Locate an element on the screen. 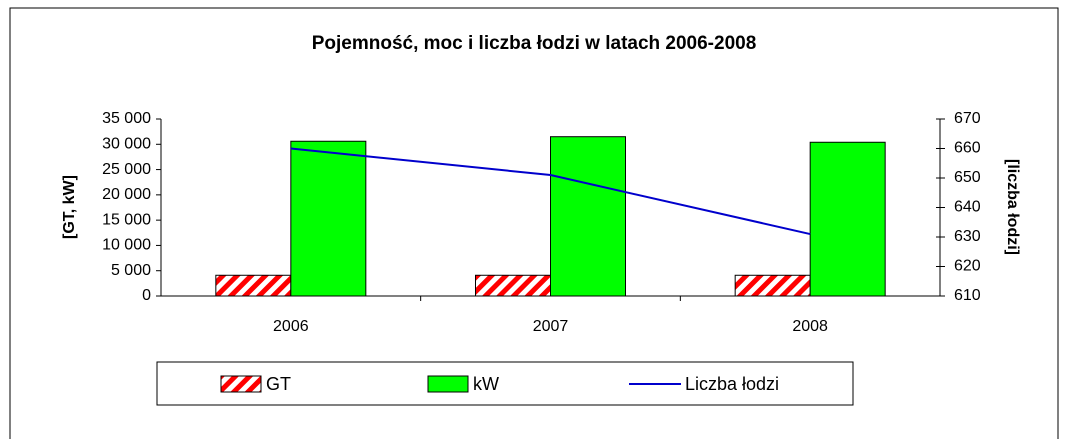  line-series is located at coordinates (550, 191).